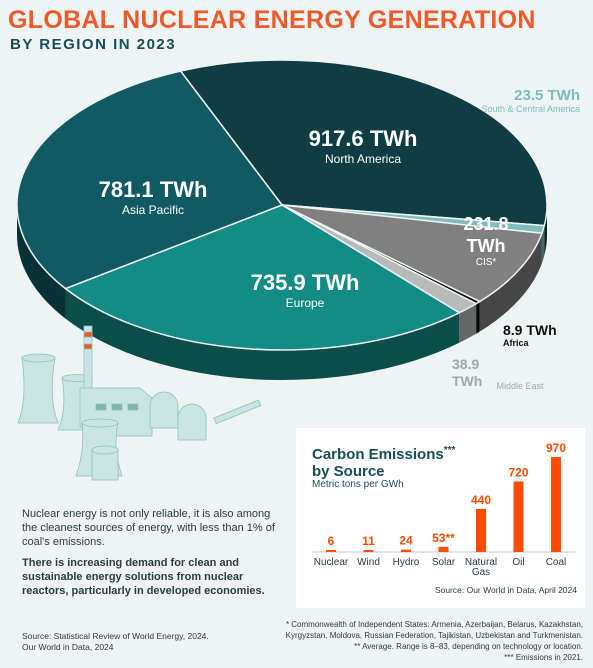  Describe the element at coordinates (331, 541) in the screenshot. I see `bar-value-label-nuclear: 6` at that location.